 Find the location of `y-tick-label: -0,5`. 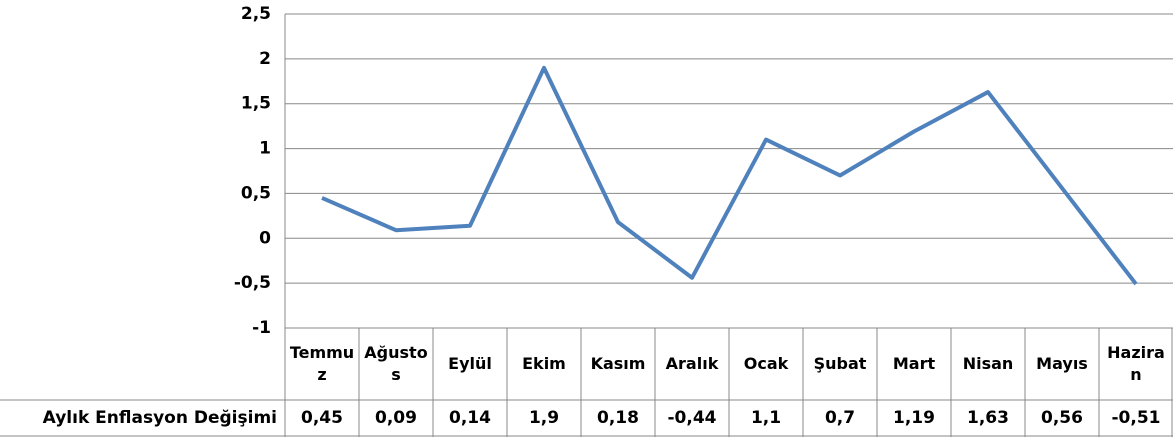

y-tick-label: -0,5 is located at coordinates (252, 283).